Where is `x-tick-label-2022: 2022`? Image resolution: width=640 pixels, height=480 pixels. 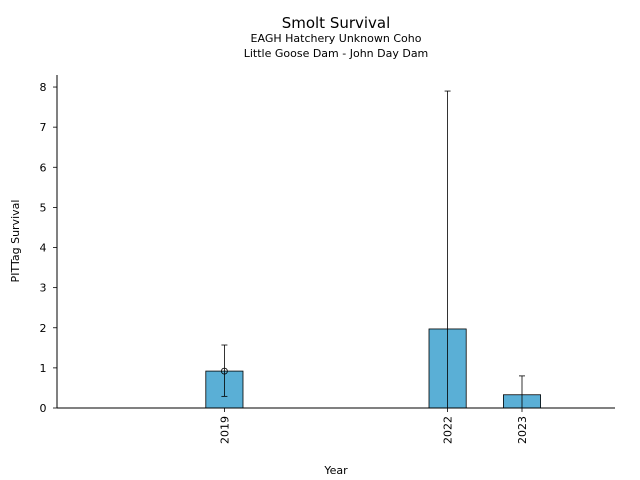 x-tick-label-2022: 2022 is located at coordinates (448, 430).